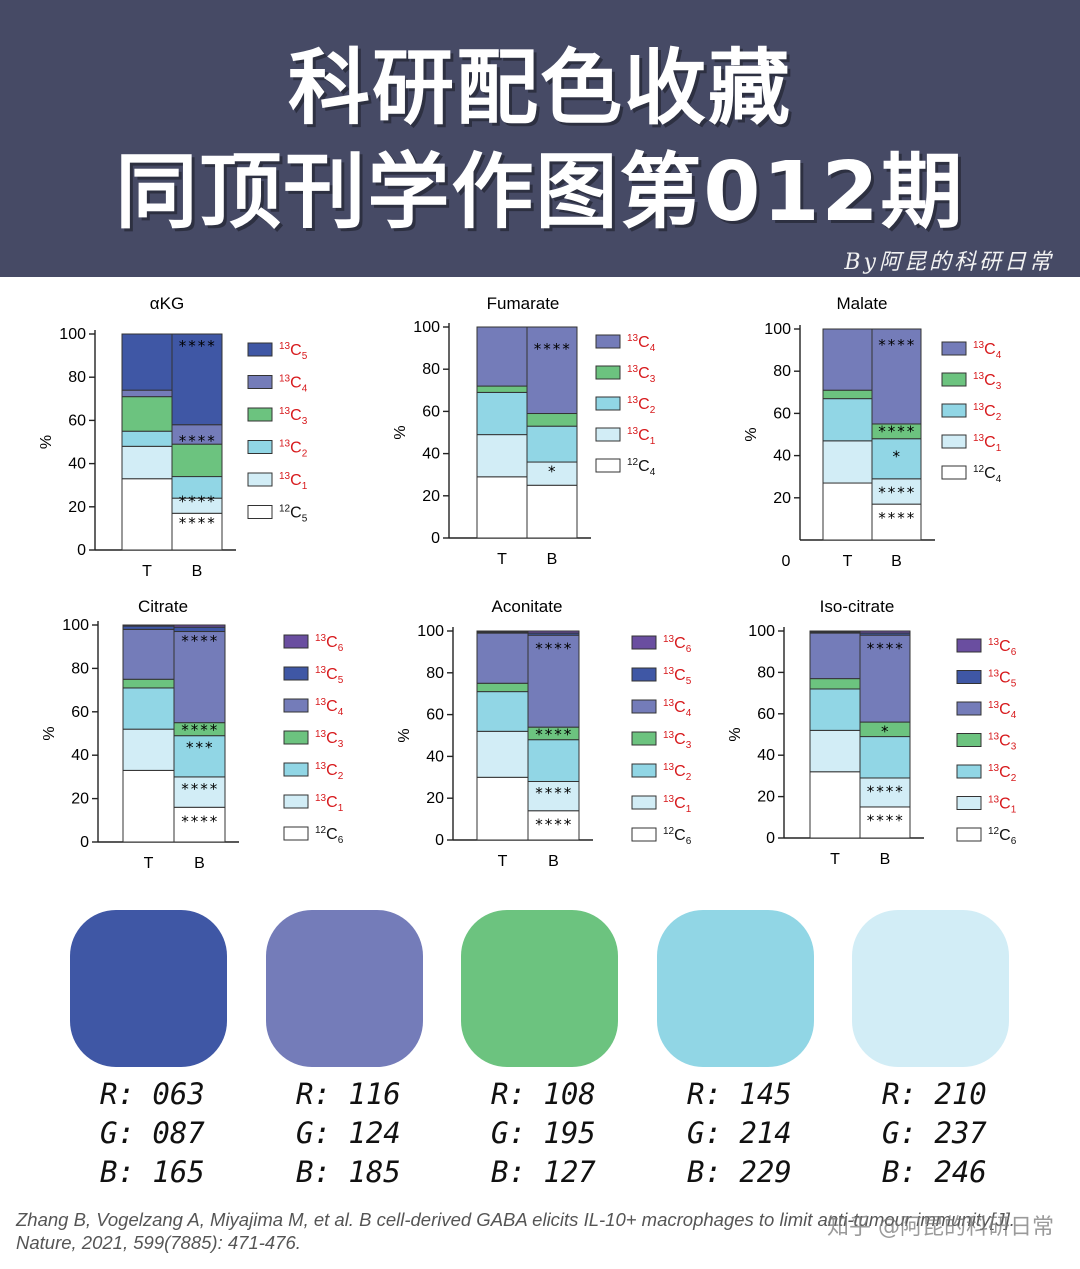 This screenshot has width=1080, height=1269. I want to click on green-value: G: 237, so click(934, 1133).